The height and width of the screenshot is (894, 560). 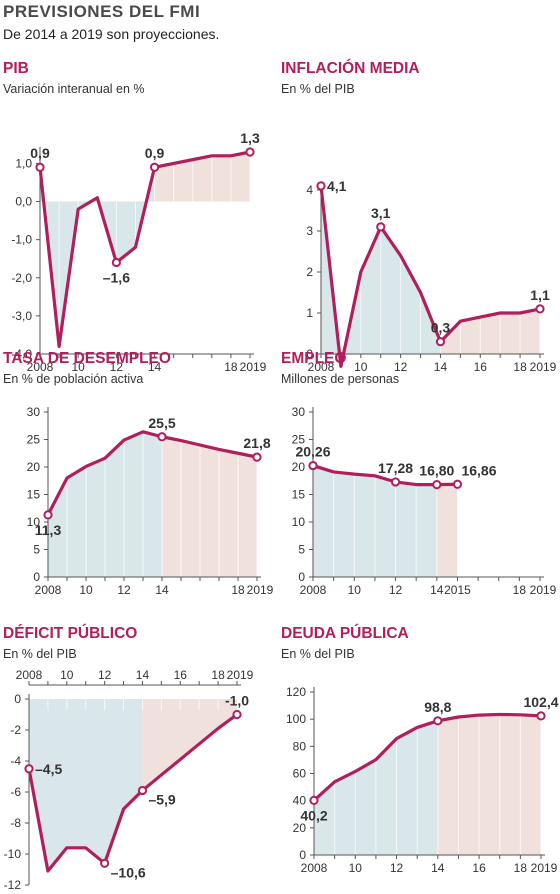 What do you see at coordinates (314, 358) in the screenshot?
I see `chart-title: EMPLEO` at bounding box center [314, 358].